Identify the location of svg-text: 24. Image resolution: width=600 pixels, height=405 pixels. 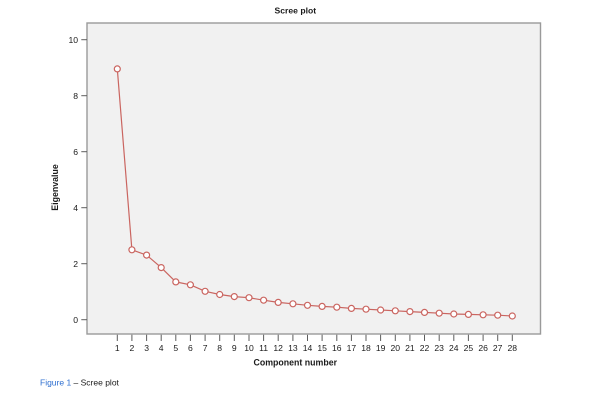
(454, 348).